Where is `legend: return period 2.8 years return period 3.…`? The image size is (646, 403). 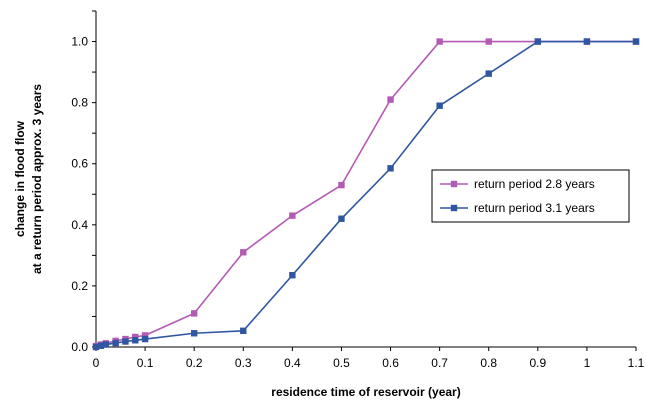 legend: return period 2.8 years return period 3.… is located at coordinates (530, 196).